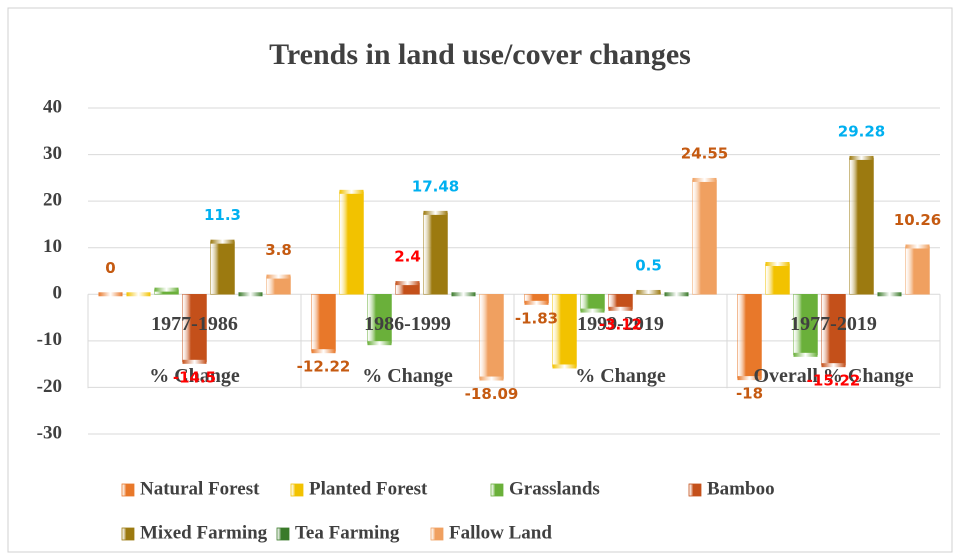  What do you see at coordinates (204, 532) in the screenshot?
I see `legend-label: Mixed Farming` at bounding box center [204, 532].